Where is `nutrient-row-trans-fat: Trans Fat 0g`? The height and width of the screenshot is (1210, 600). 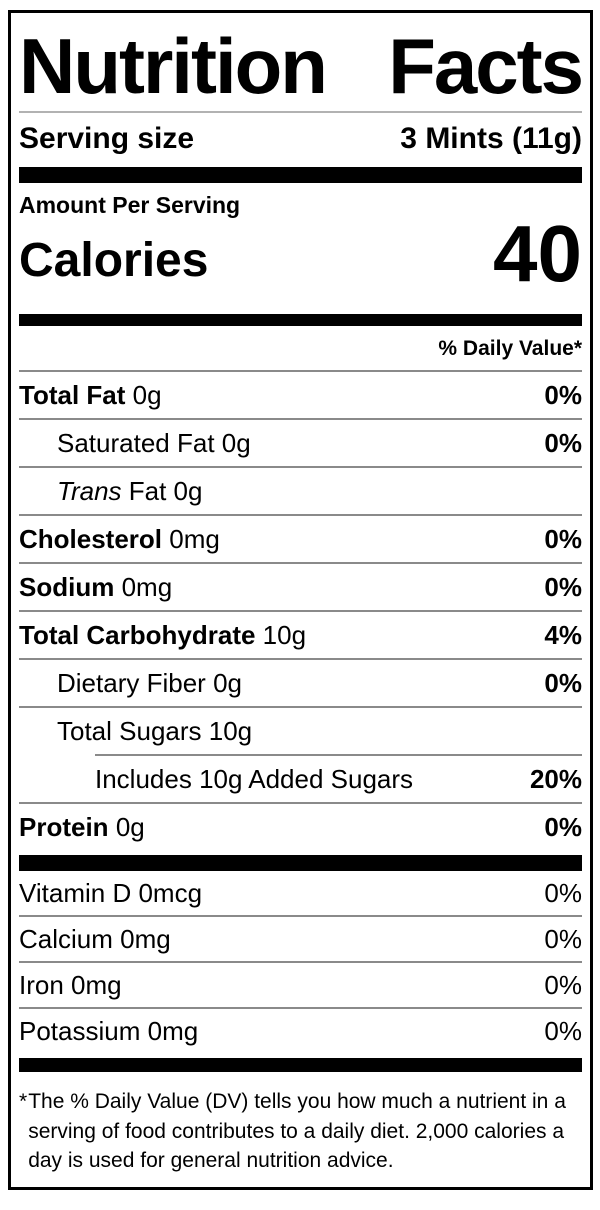 nutrient-row-trans-fat: Trans Fat 0g is located at coordinates (300, 490).